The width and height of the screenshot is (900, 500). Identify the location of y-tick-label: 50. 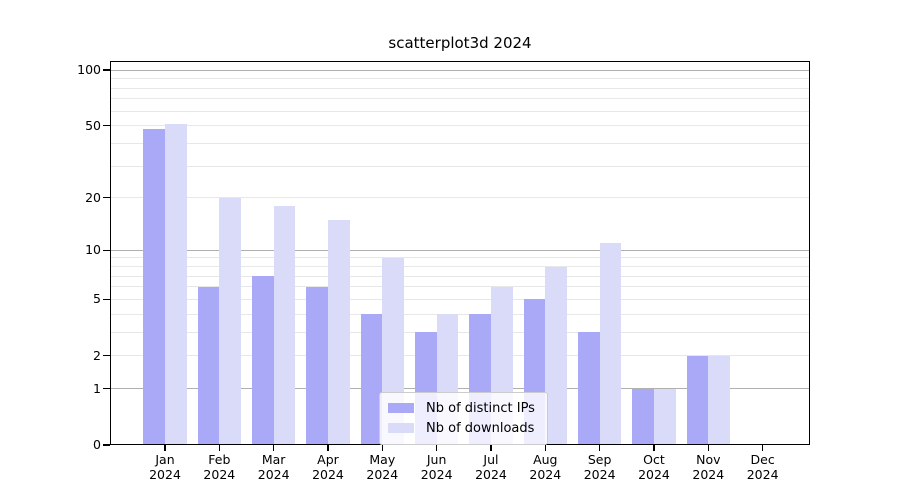
(93, 125).